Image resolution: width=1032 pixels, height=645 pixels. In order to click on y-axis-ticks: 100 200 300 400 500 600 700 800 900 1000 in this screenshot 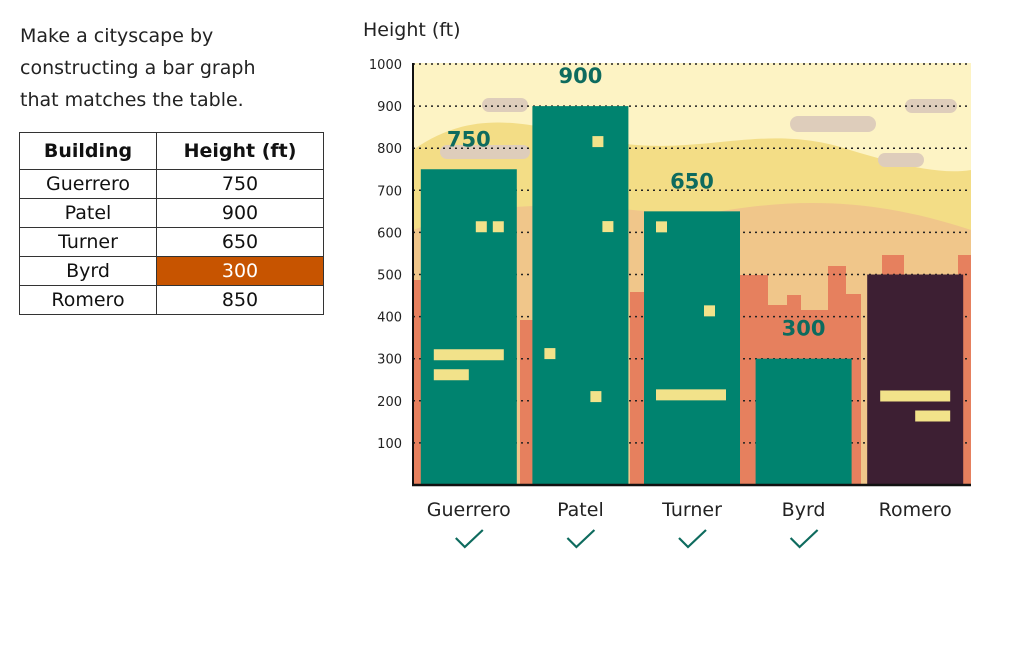, I will do `click(385, 255)`.